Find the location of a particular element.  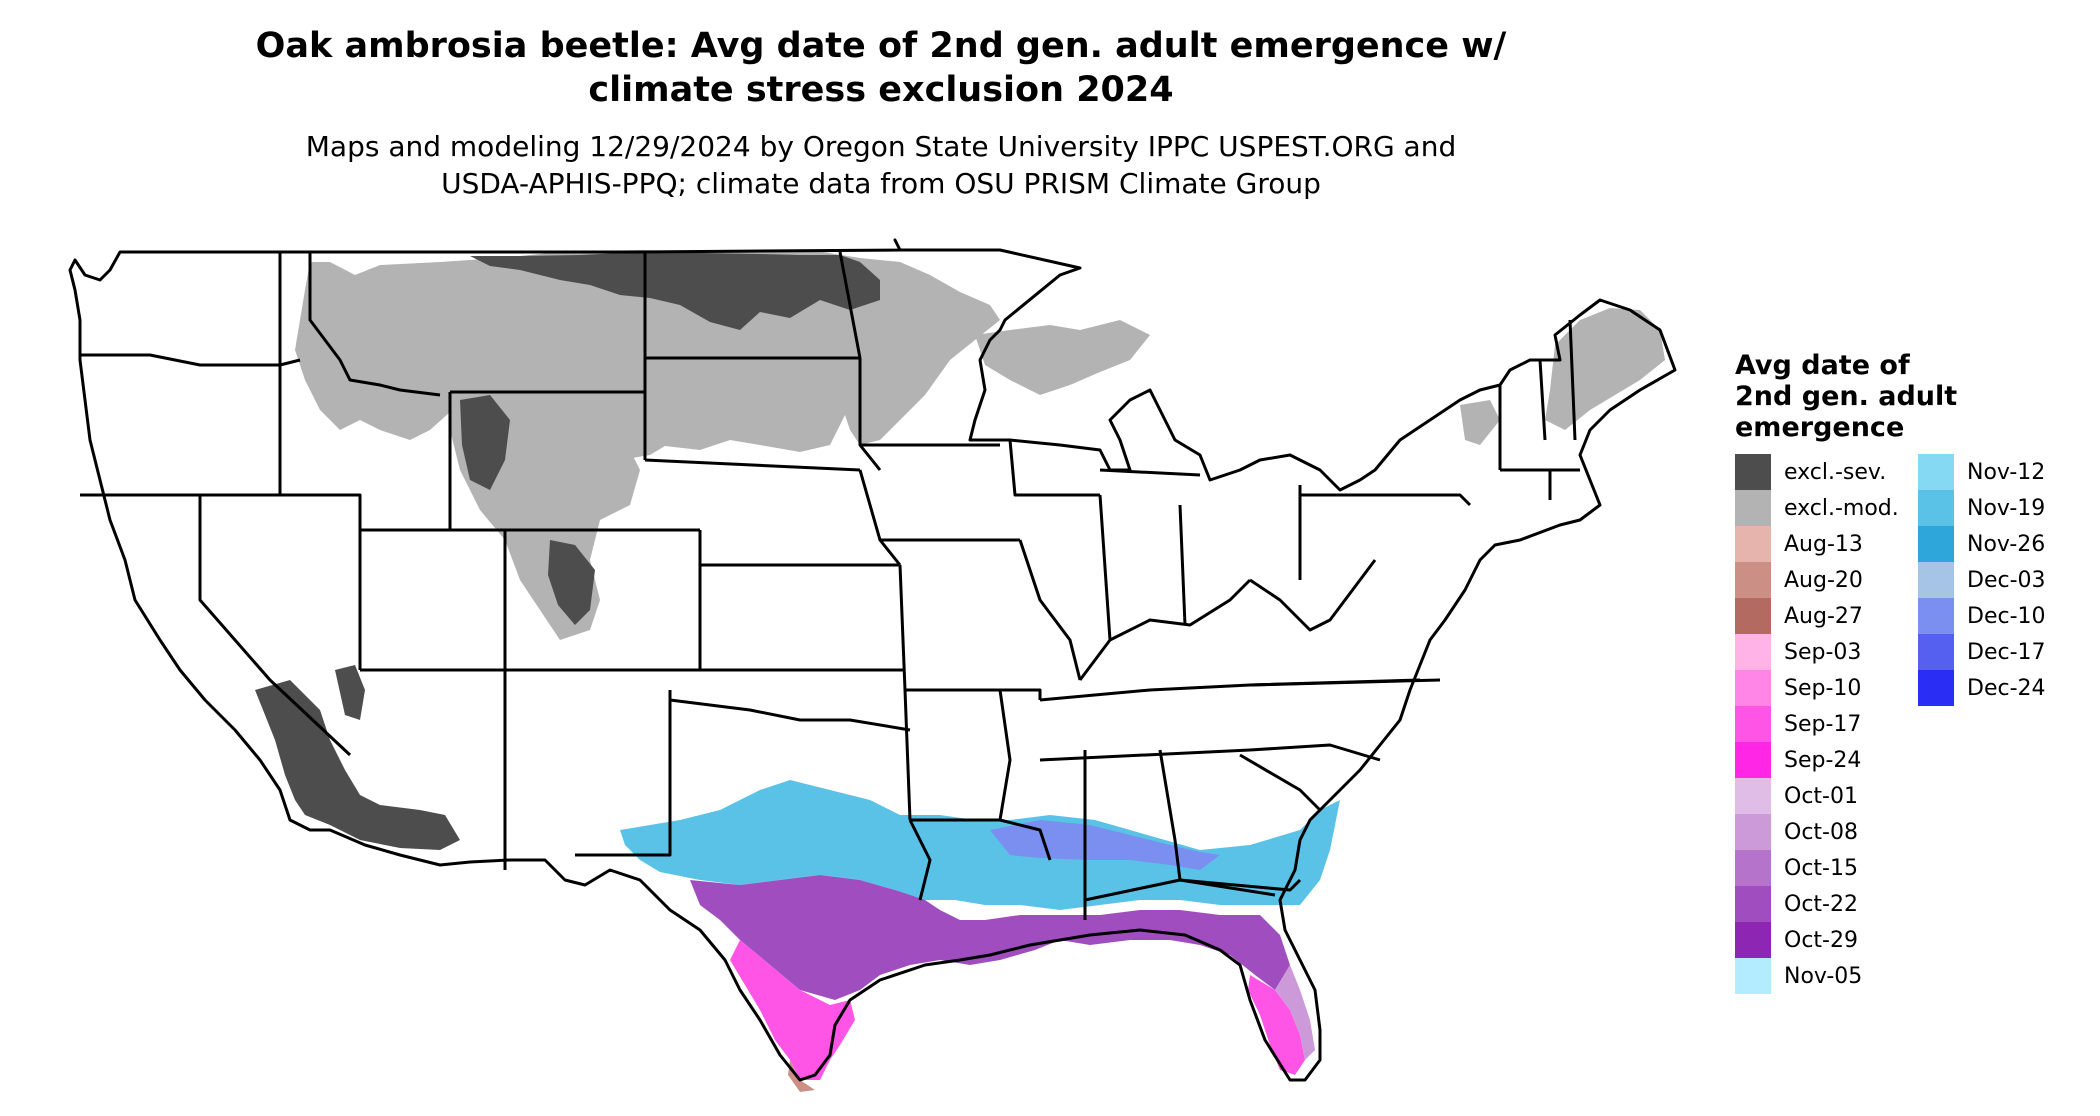

ok-tx-border is located at coordinates (789, 711).